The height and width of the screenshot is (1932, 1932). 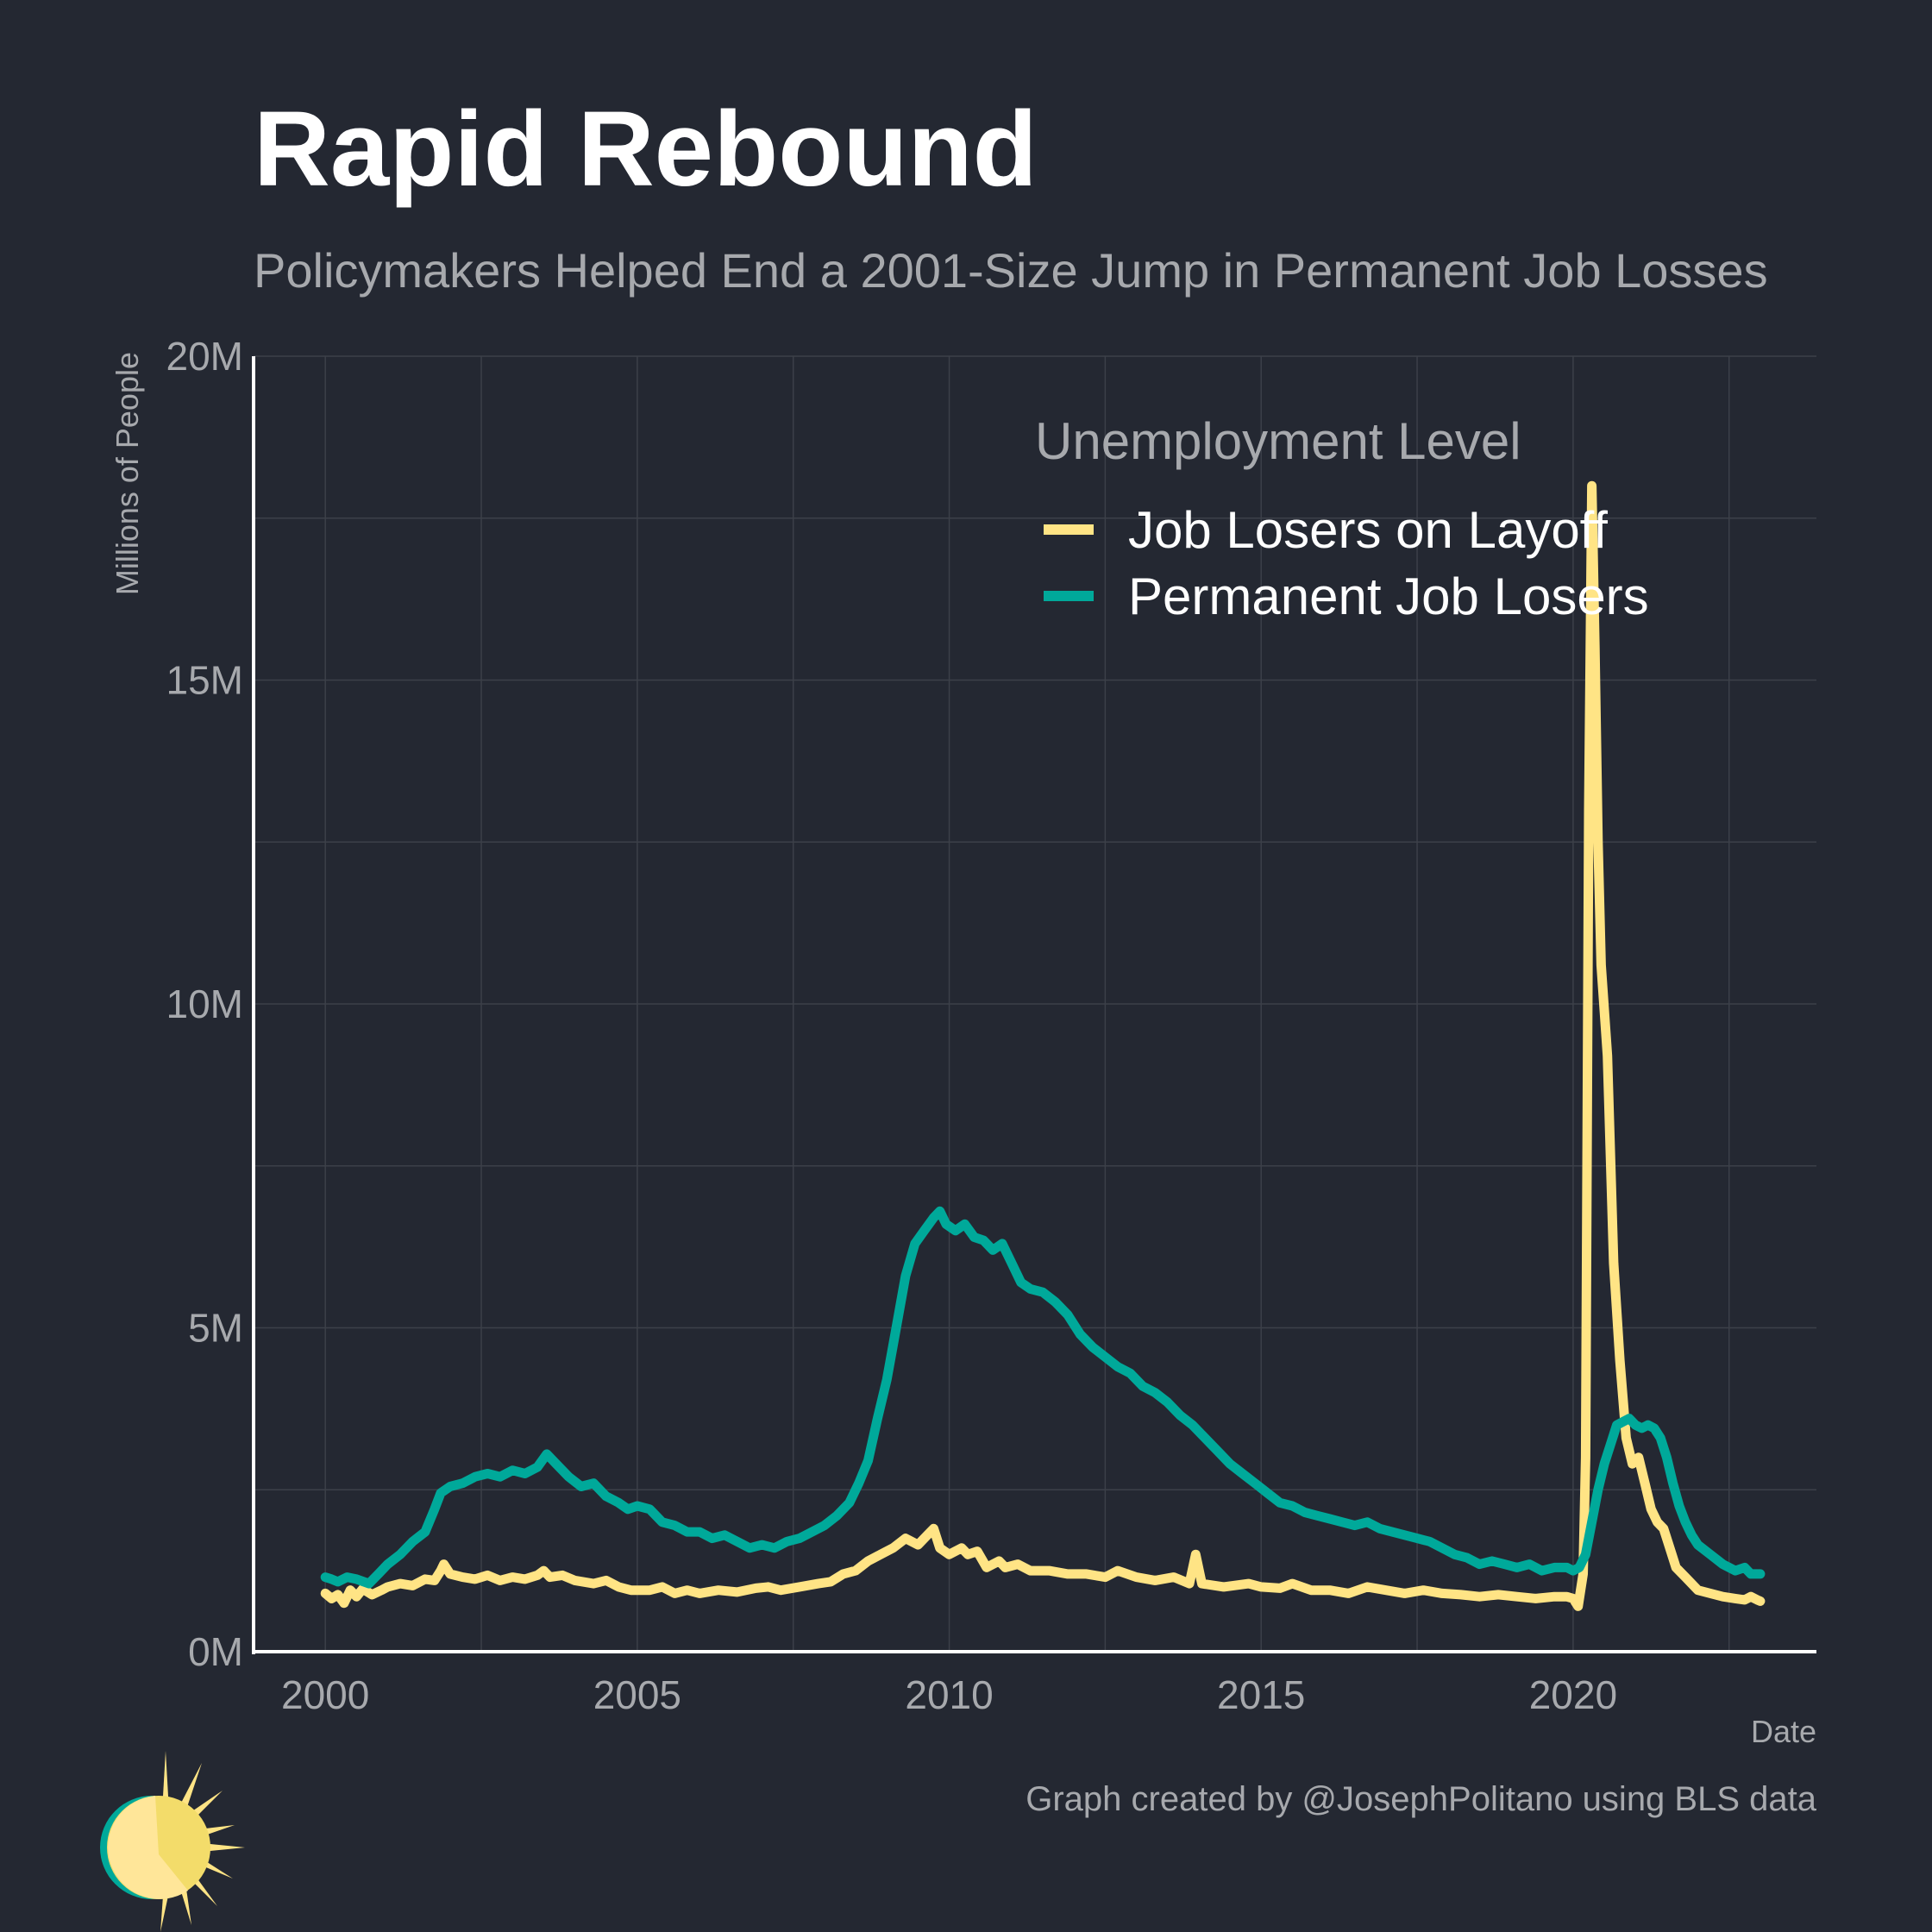 I want to click on y-tick-label: 20M, so click(x=205, y=357).